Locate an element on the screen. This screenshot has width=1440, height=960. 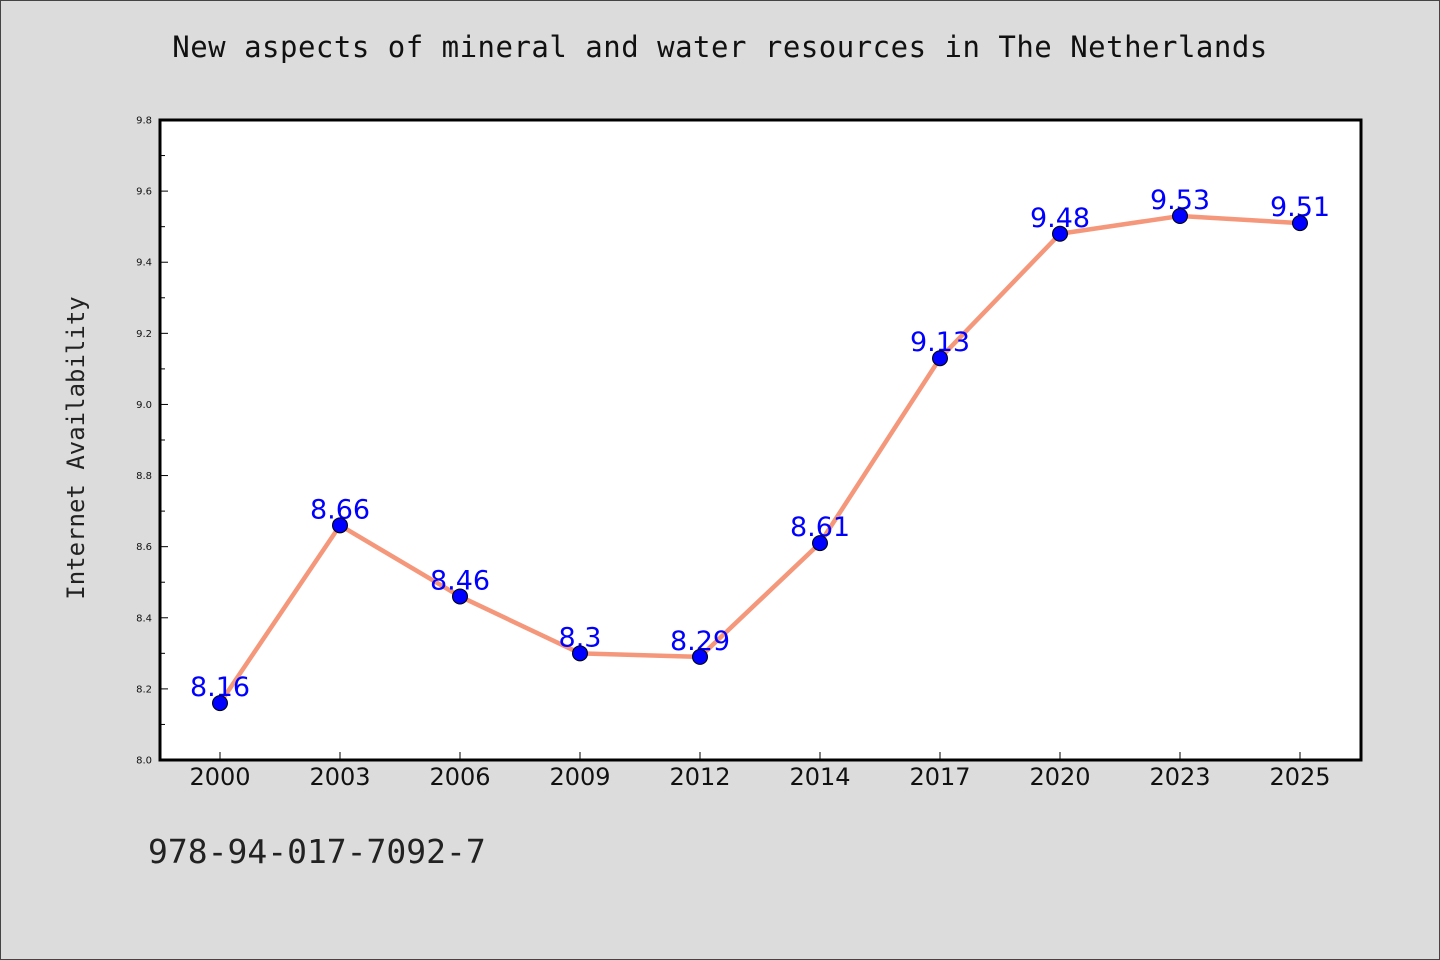
x-tick-label: 2014 is located at coordinates (819, 777).